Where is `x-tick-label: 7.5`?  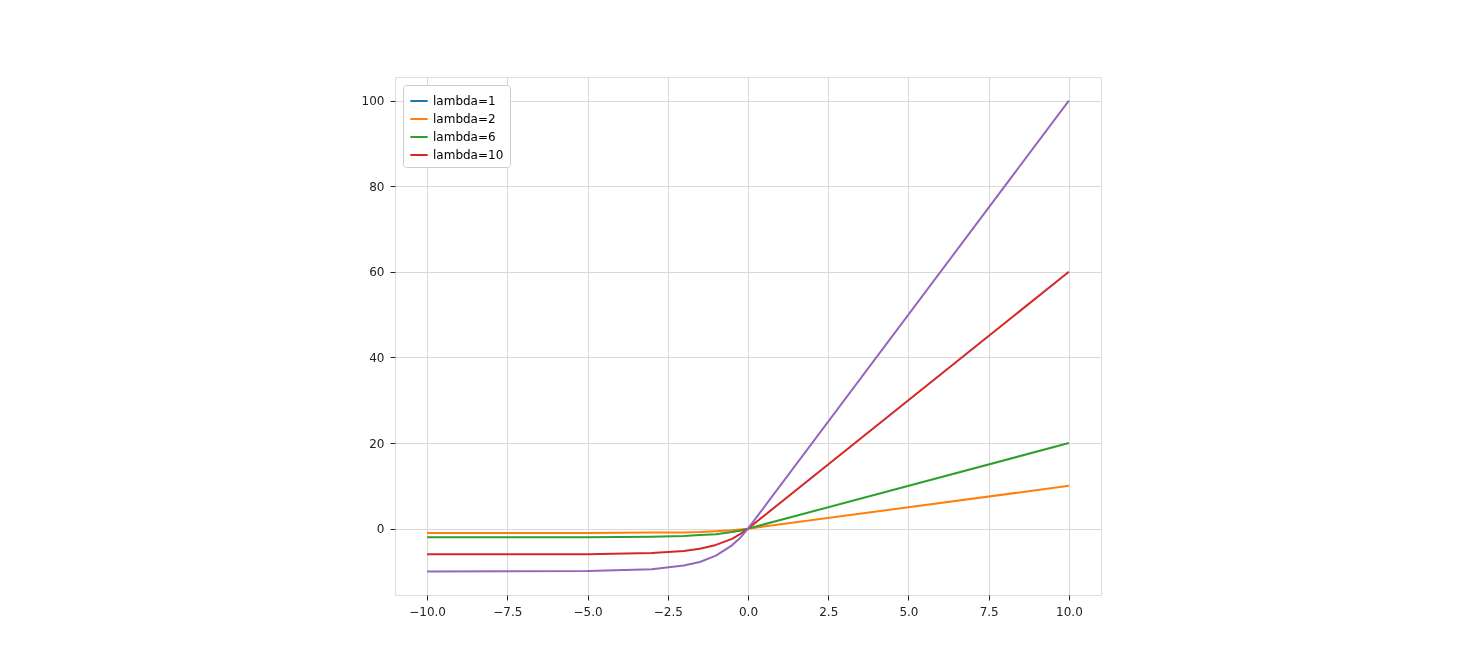 x-tick-label: 7.5 is located at coordinates (989, 611).